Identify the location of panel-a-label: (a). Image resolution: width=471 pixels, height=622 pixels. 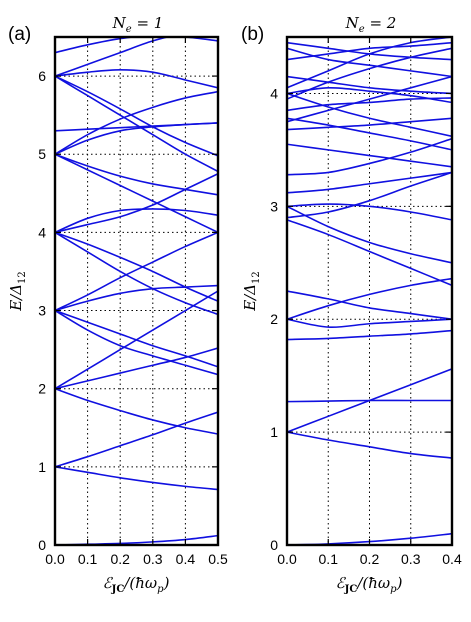
(19, 34).